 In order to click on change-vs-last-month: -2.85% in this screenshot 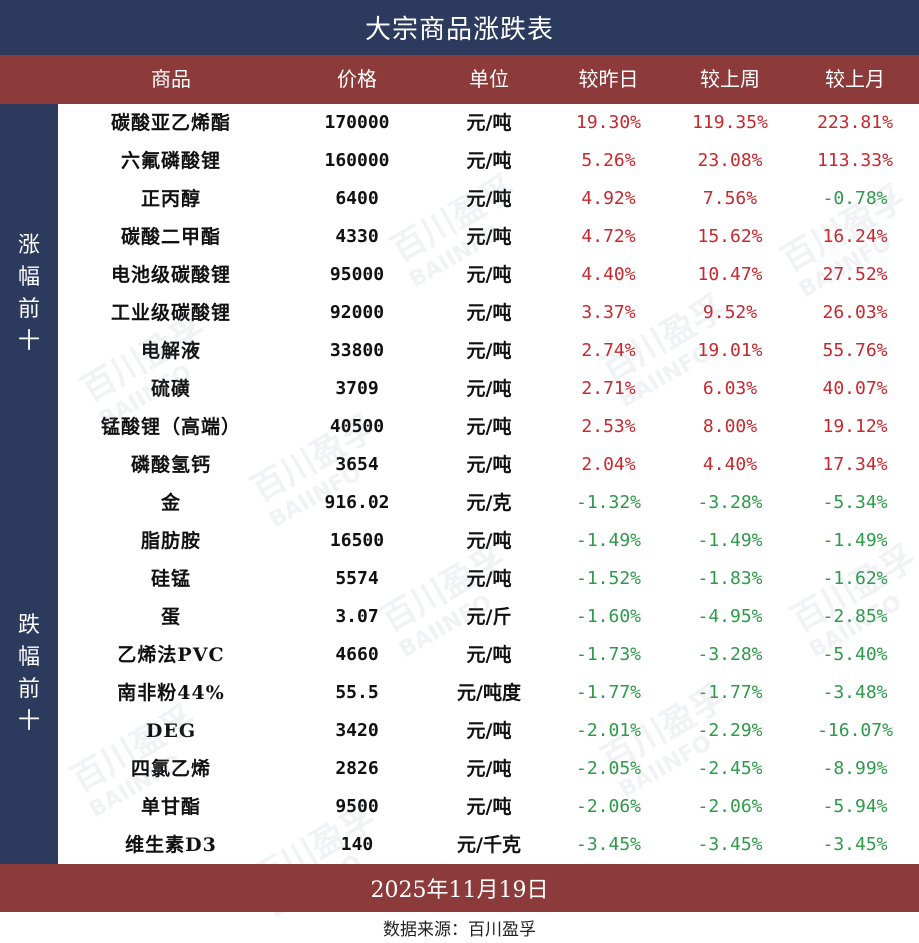, I will do `click(855, 616)`.